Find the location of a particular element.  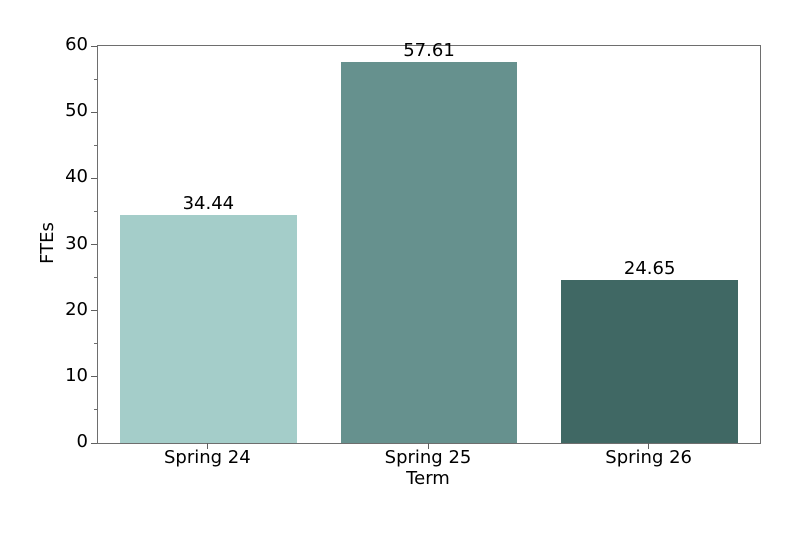

bar-value-label-spring-26: 24.65 is located at coordinates (649, 268).